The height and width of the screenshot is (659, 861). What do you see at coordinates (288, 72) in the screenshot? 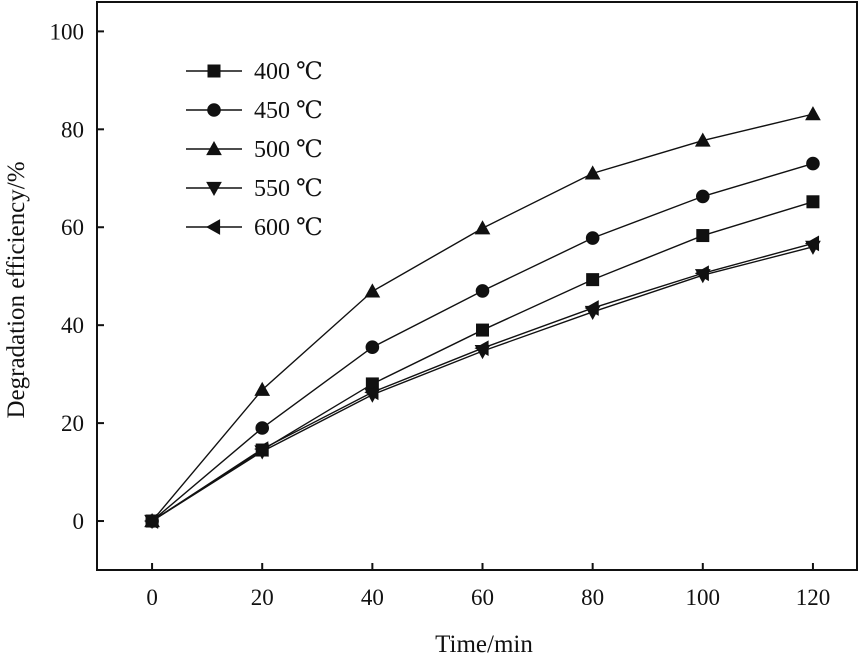
I see `legend-label: 400 ℃` at bounding box center [288, 72].